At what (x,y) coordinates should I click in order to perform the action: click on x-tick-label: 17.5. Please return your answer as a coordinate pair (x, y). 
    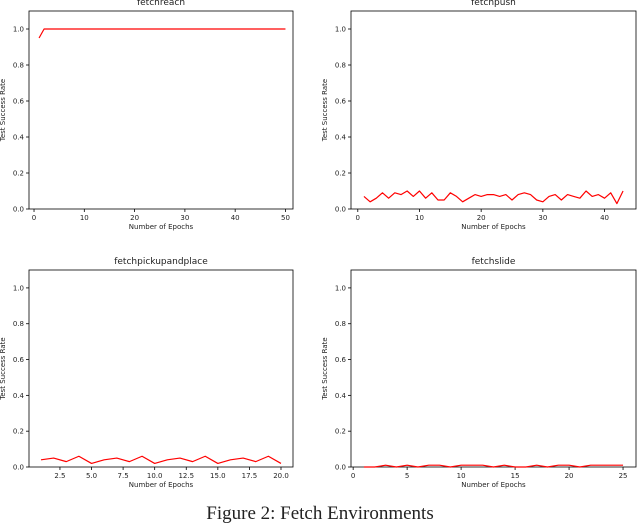
    Looking at the image, I should click on (250, 476).